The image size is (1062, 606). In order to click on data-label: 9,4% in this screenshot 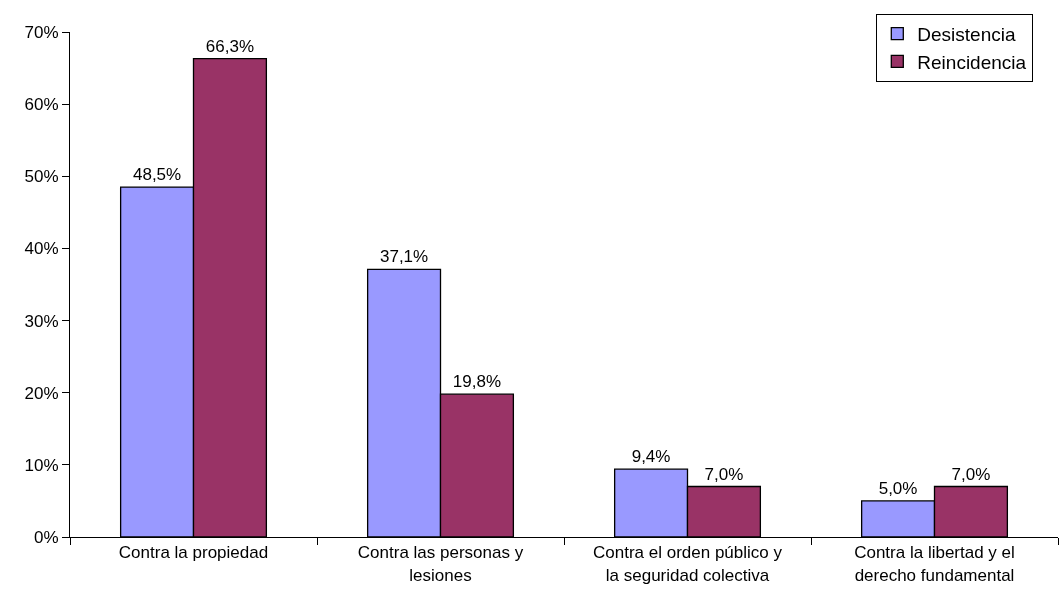, I will do `click(651, 457)`.